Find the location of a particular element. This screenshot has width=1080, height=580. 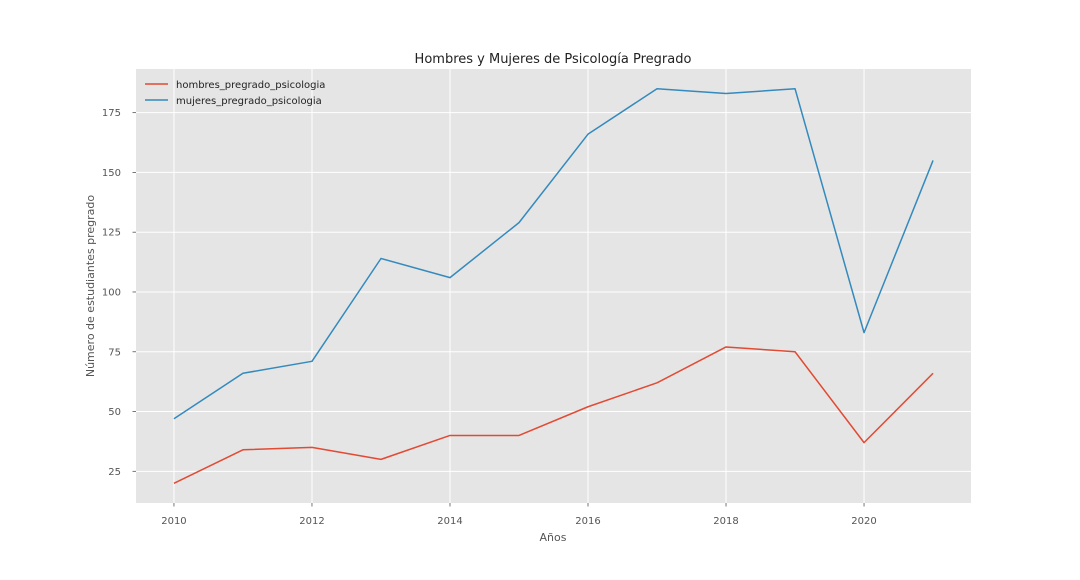

y-tick-label: 175 is located at coordinates (111, 113).